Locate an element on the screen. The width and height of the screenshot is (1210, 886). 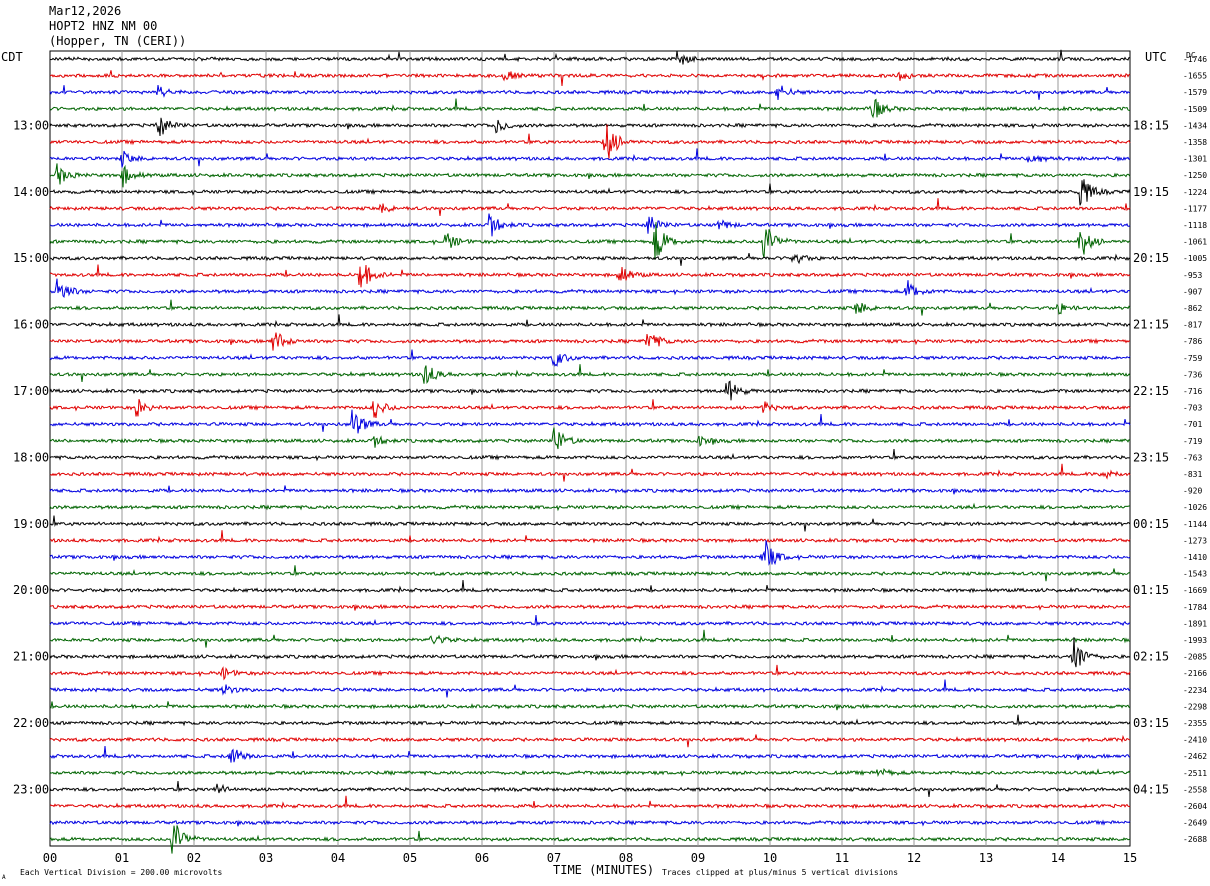
footer-mark: A is located at coordinates (4, 877).